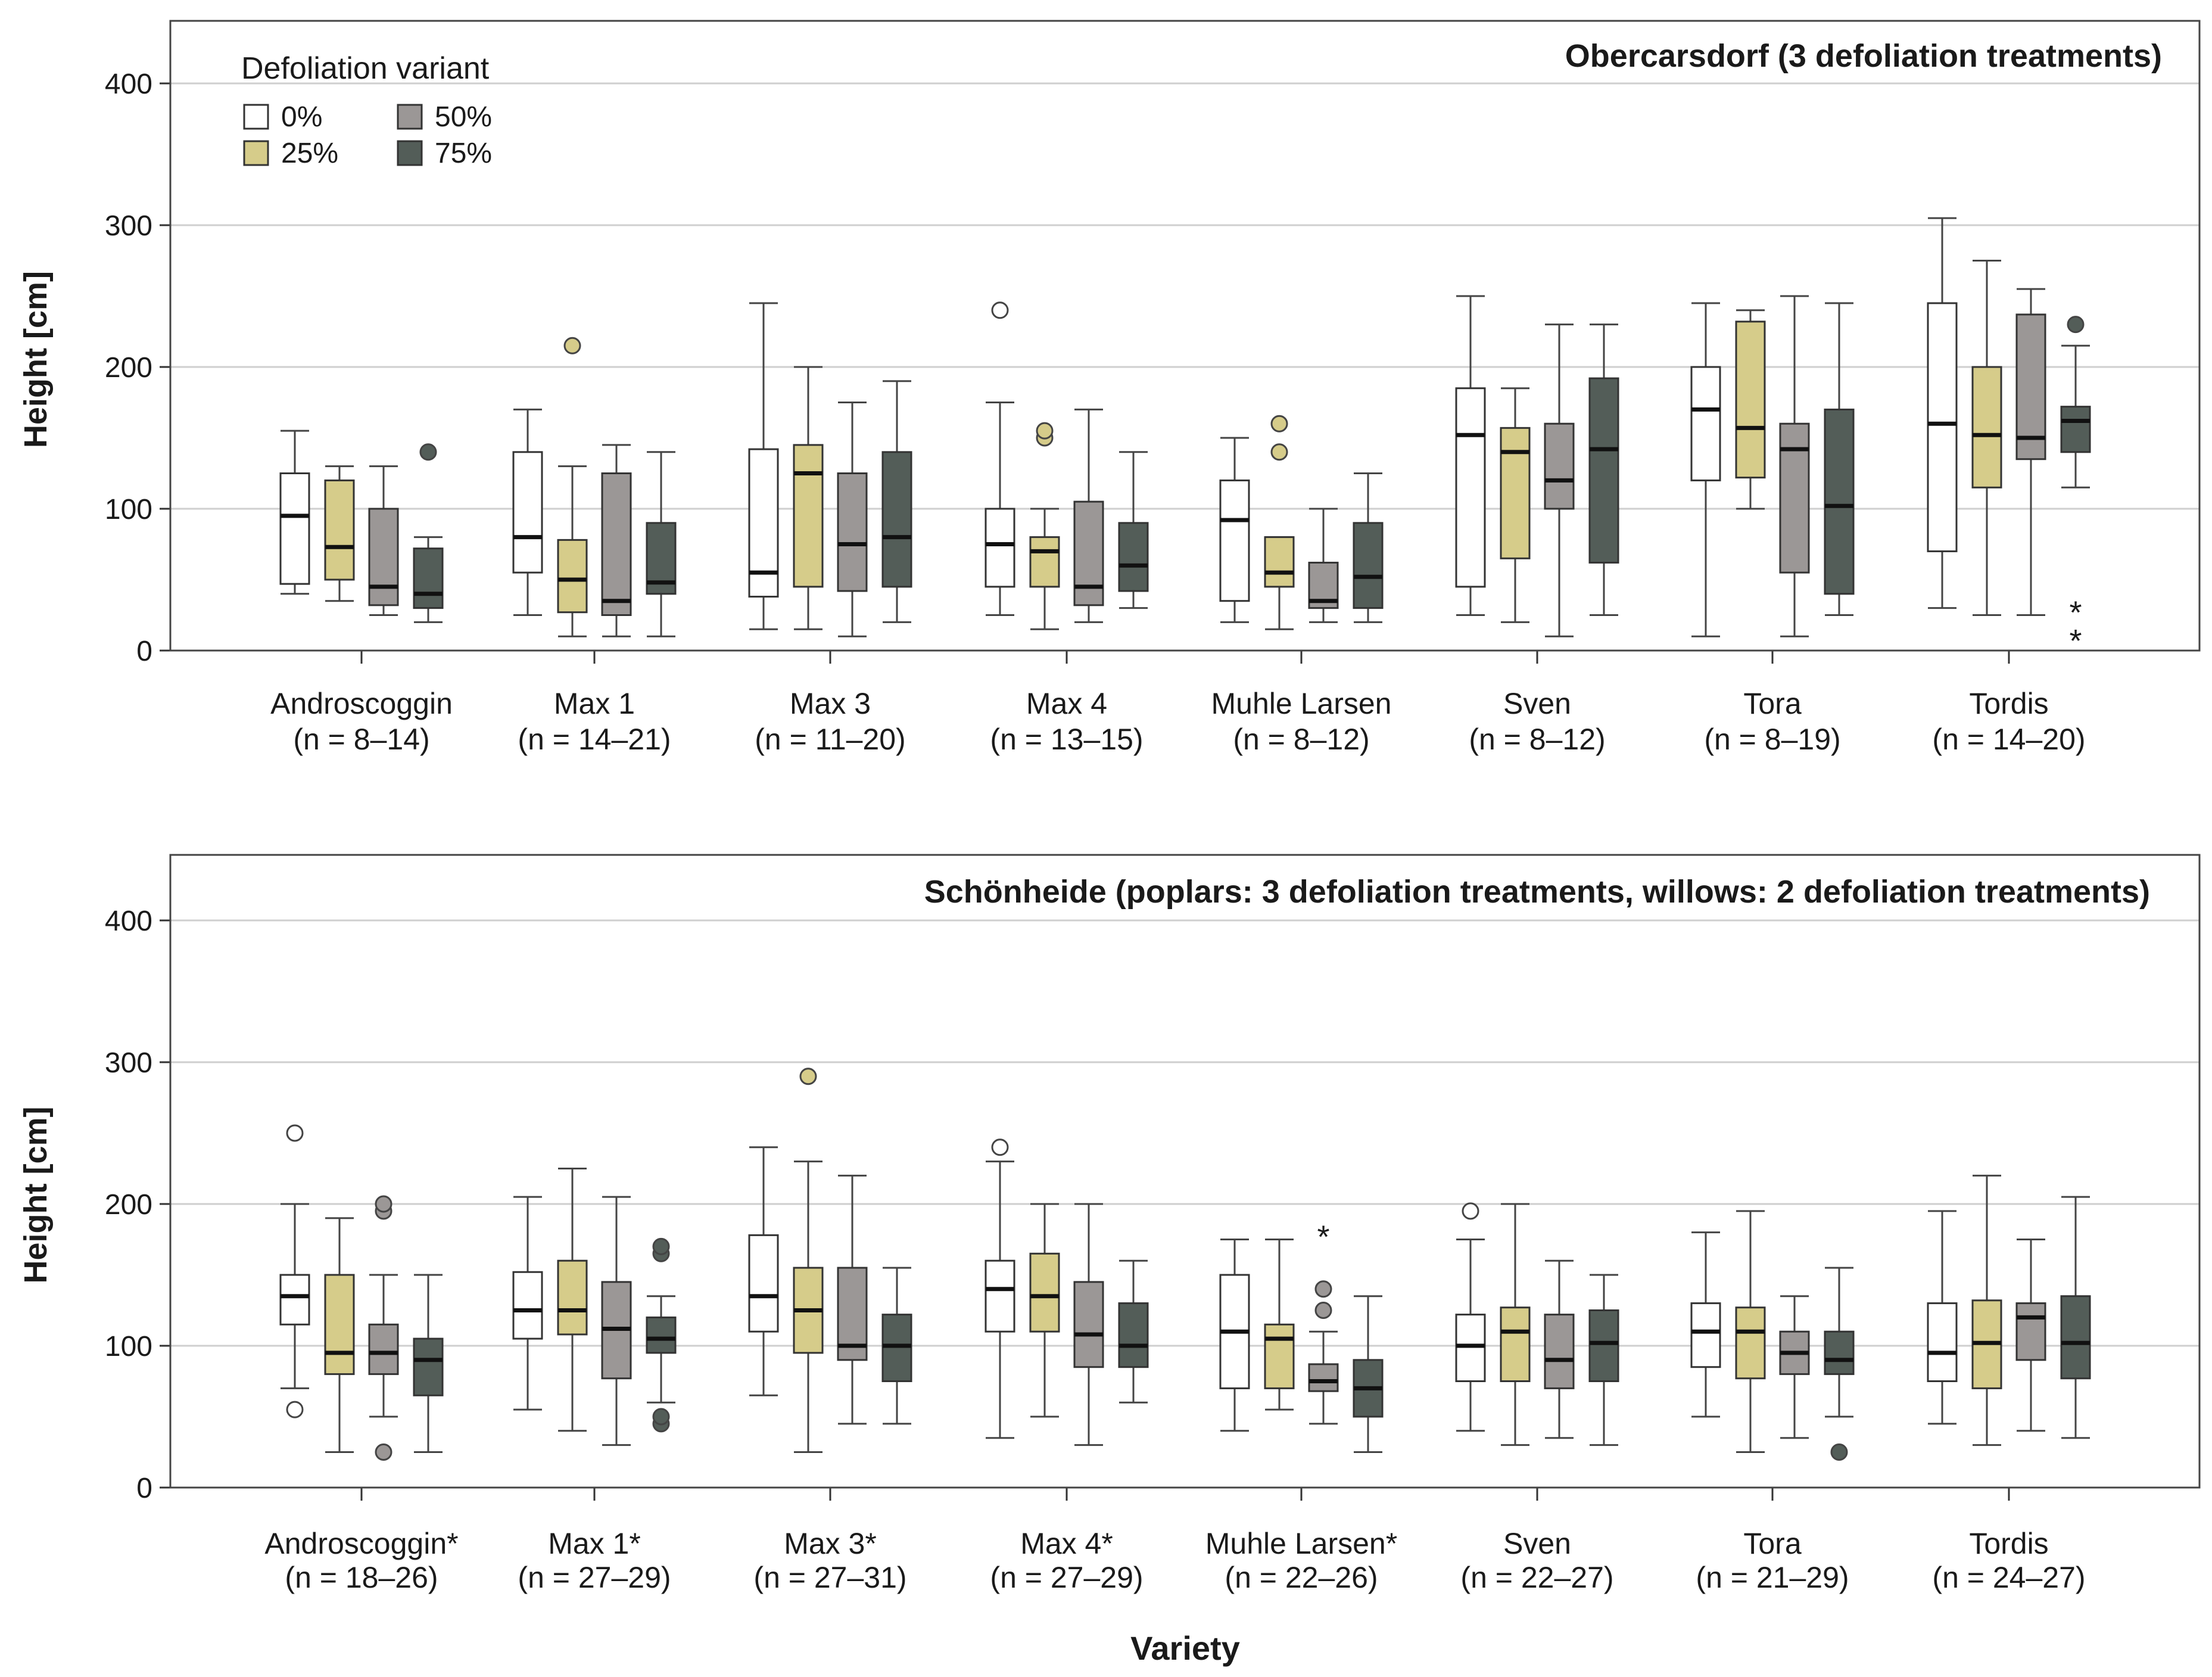 The width and height of the screenshot is (2212, 1677). Describe the element at coordinates (1067, 528) in the screenshot. I see `variety-group: Max 4(n = 13–15)` at that location.